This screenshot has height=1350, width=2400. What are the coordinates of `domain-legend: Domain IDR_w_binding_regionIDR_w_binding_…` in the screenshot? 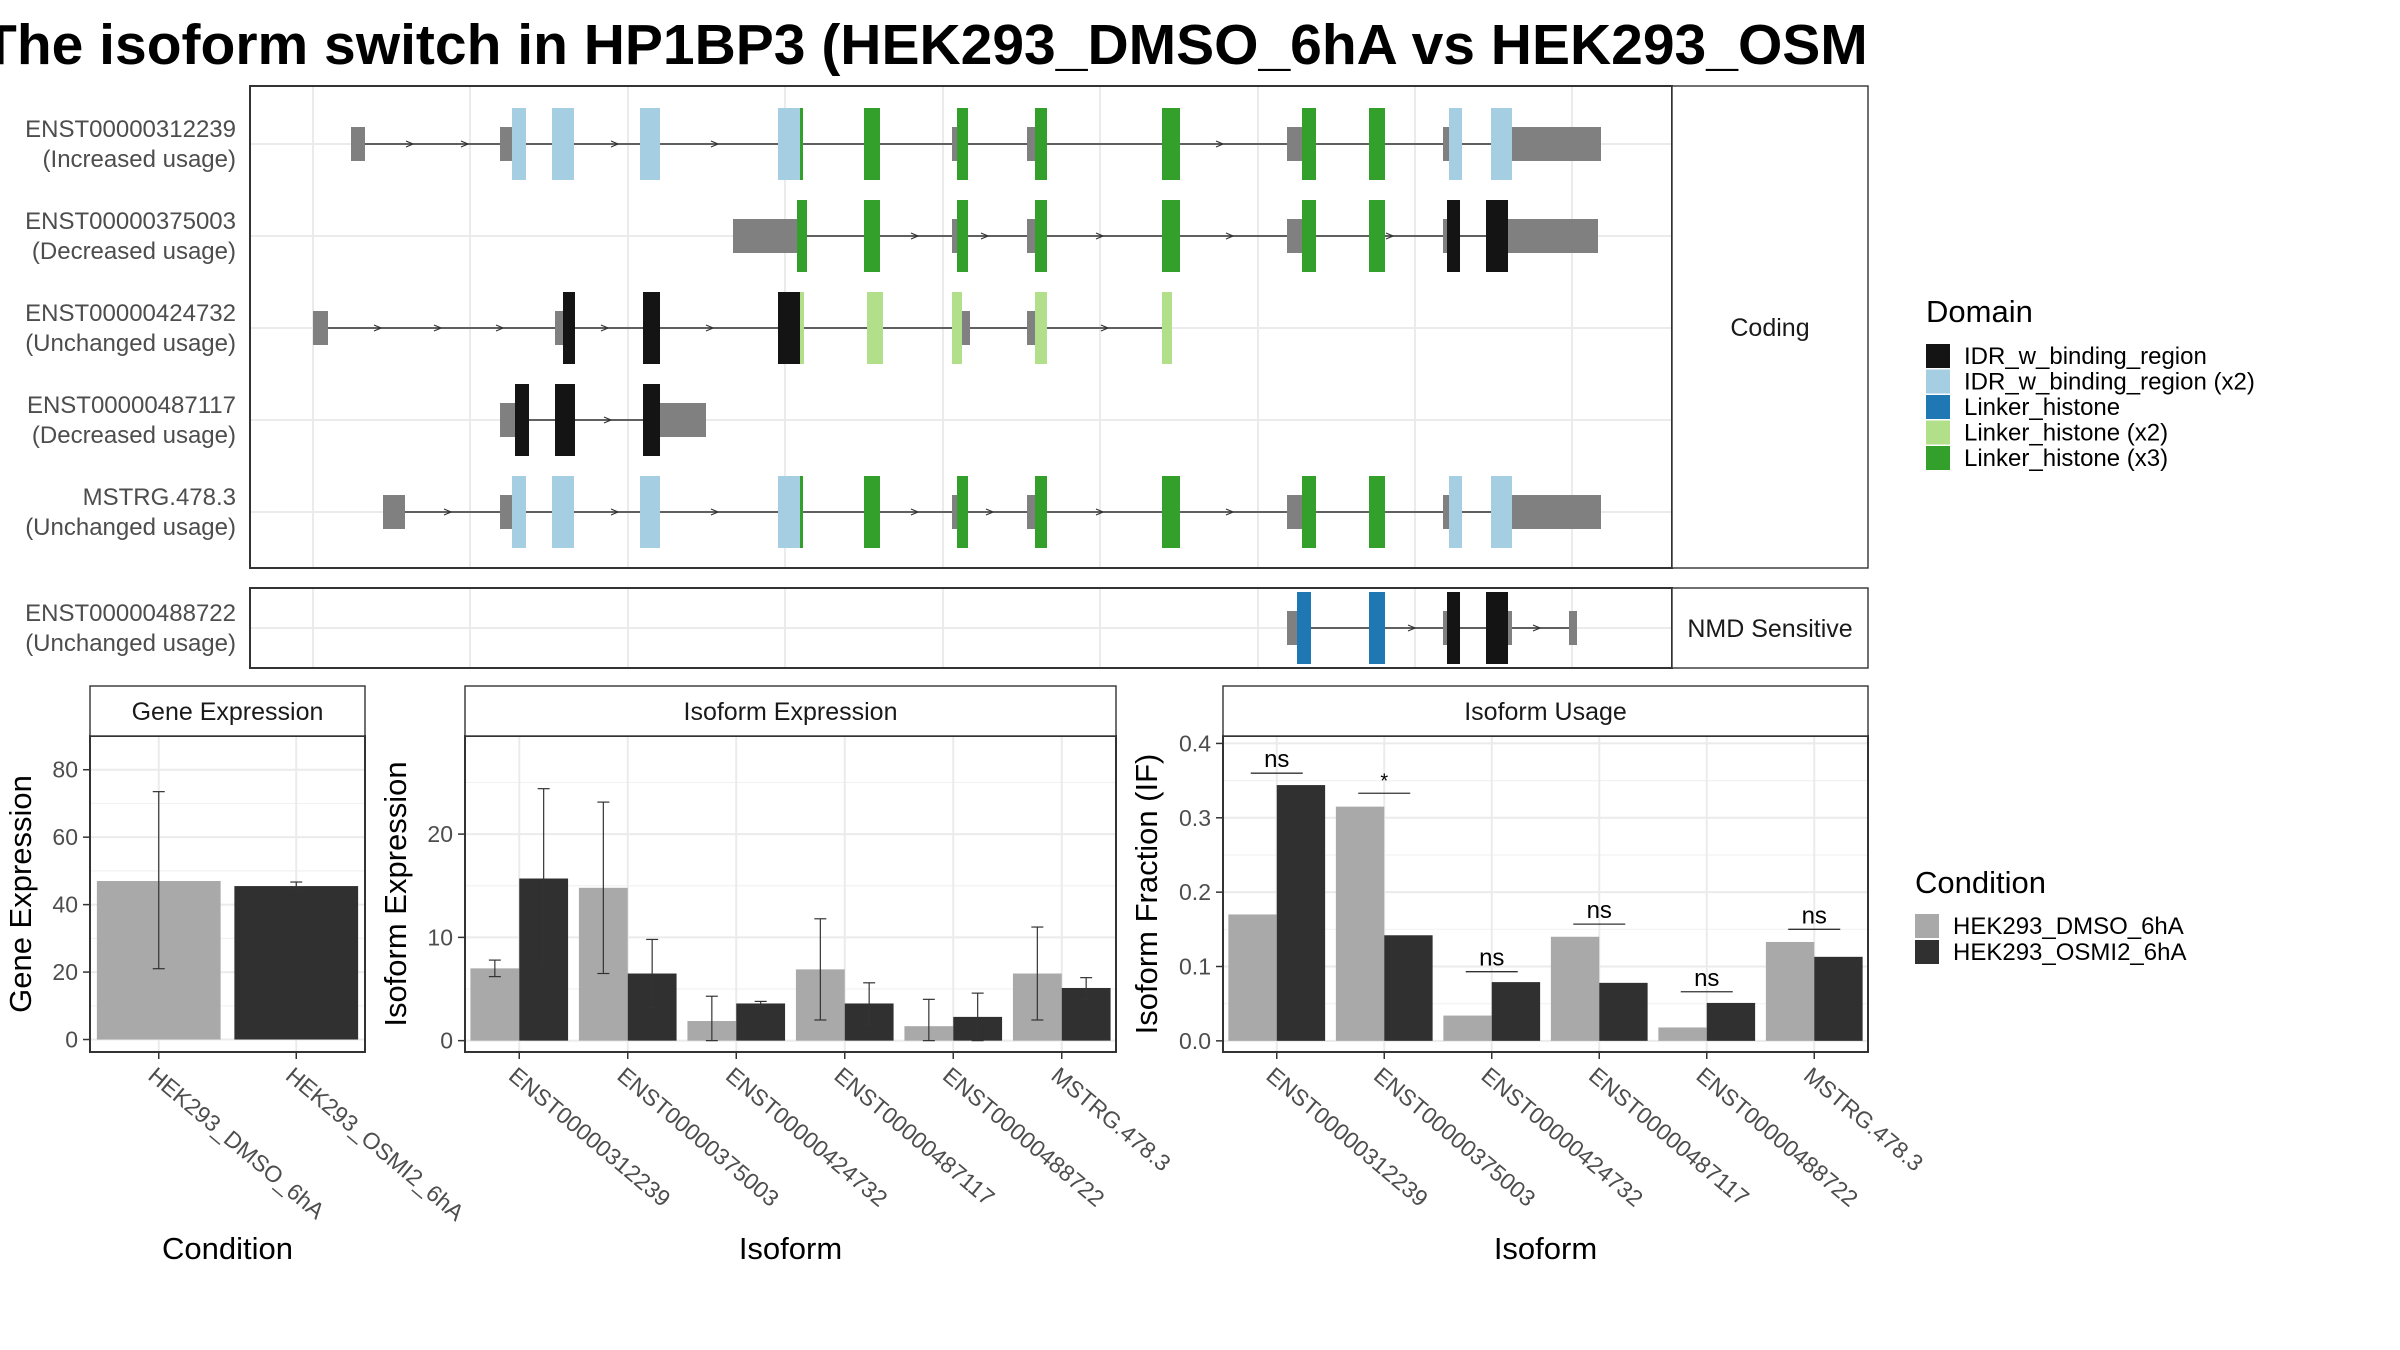 It's located at (2090, 383).